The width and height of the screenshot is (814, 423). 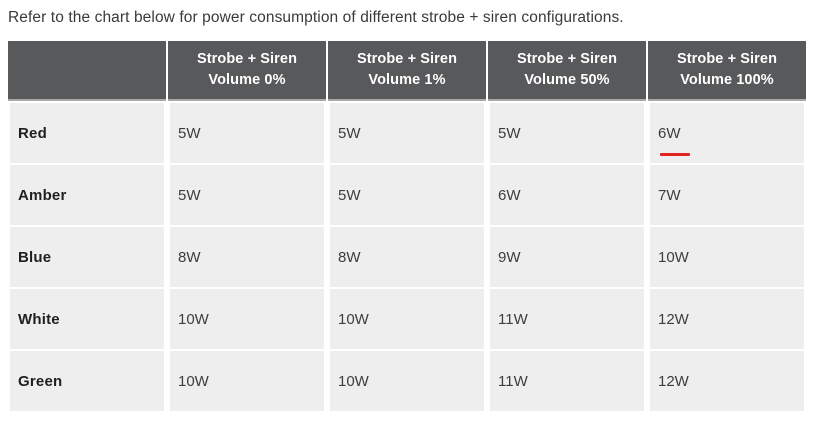 What do you see at coordinates (567, 71) in the screenshot?
I see `column-header-volume-50: Strobe + Siren Volume 50%` at bounding box center [567, 71].